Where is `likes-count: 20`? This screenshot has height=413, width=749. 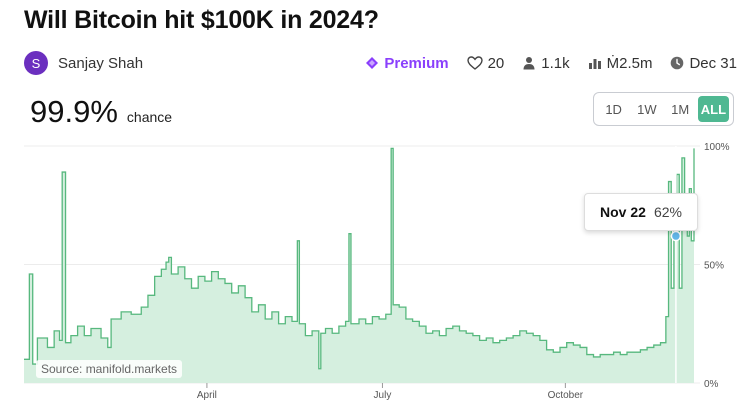 likes-count: 20 is located at coordinates (496, 63).